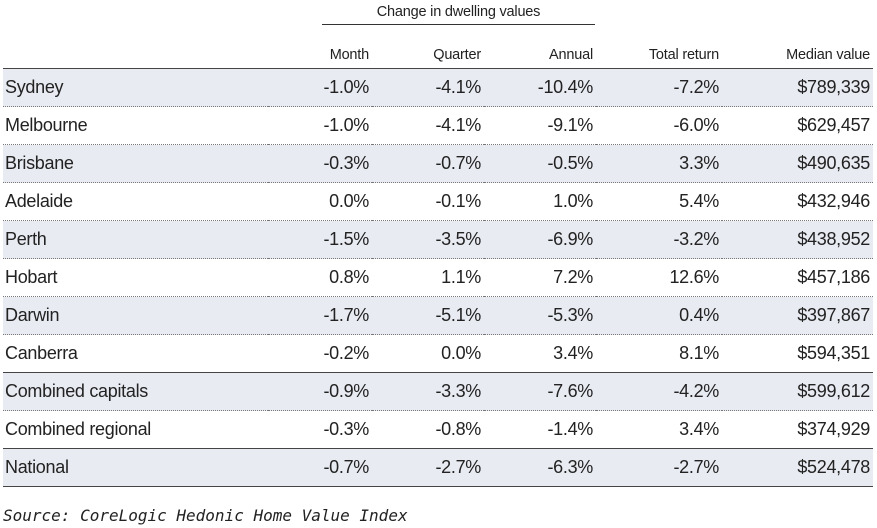  Describe the element at coordinates (540, 163) in the screenshot. I see `annual-change: -0.5%` at that location.